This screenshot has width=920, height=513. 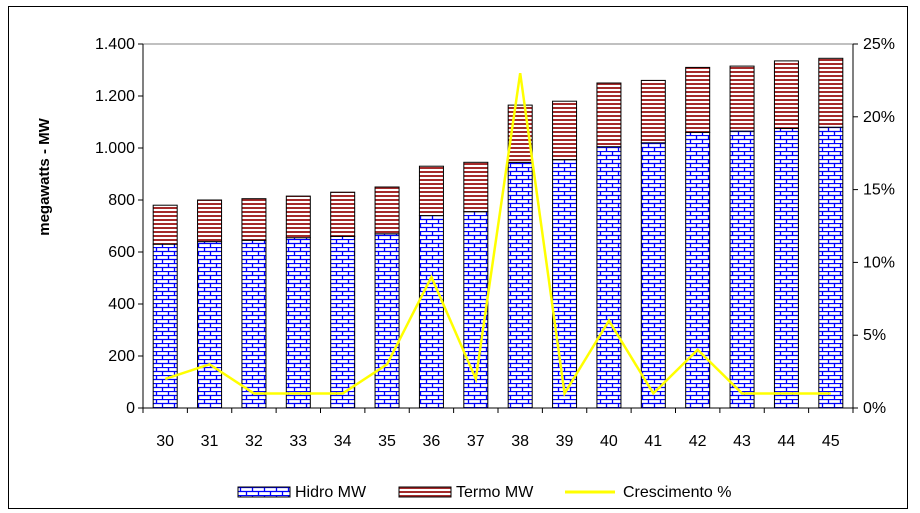 I want to click on y-tick-label-right: 5%, so click(x=874, y=335).